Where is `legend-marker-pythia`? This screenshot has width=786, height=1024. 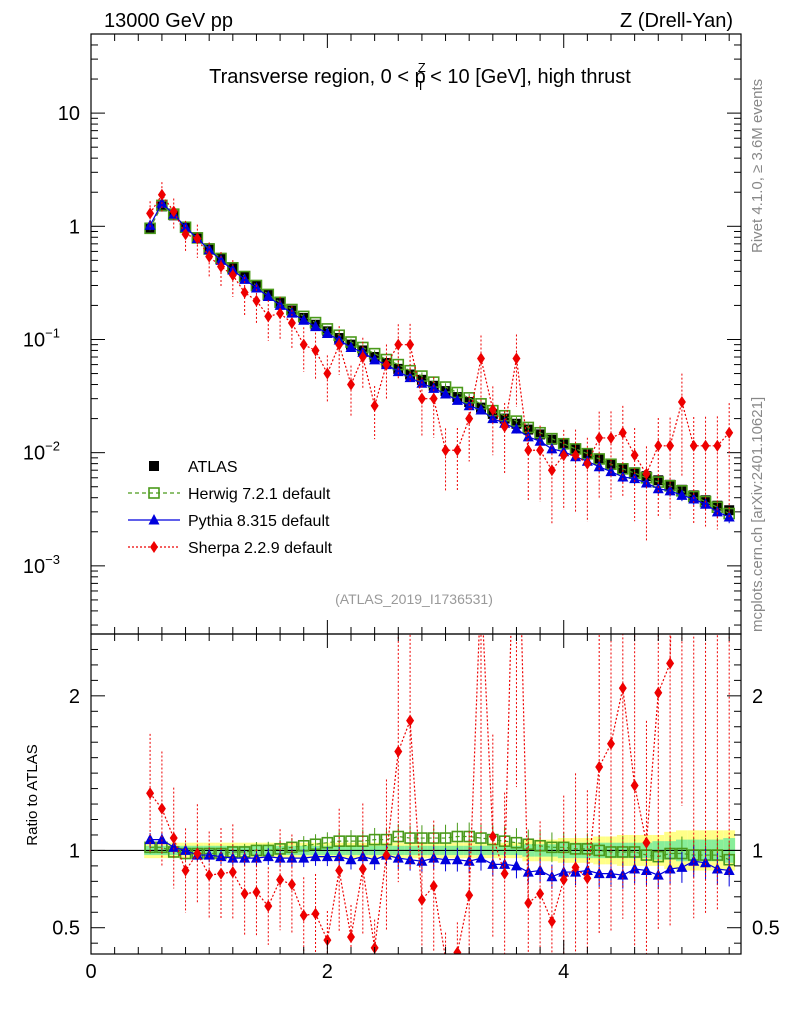 legend-marker-pythia is located at coordinates (154, 519).